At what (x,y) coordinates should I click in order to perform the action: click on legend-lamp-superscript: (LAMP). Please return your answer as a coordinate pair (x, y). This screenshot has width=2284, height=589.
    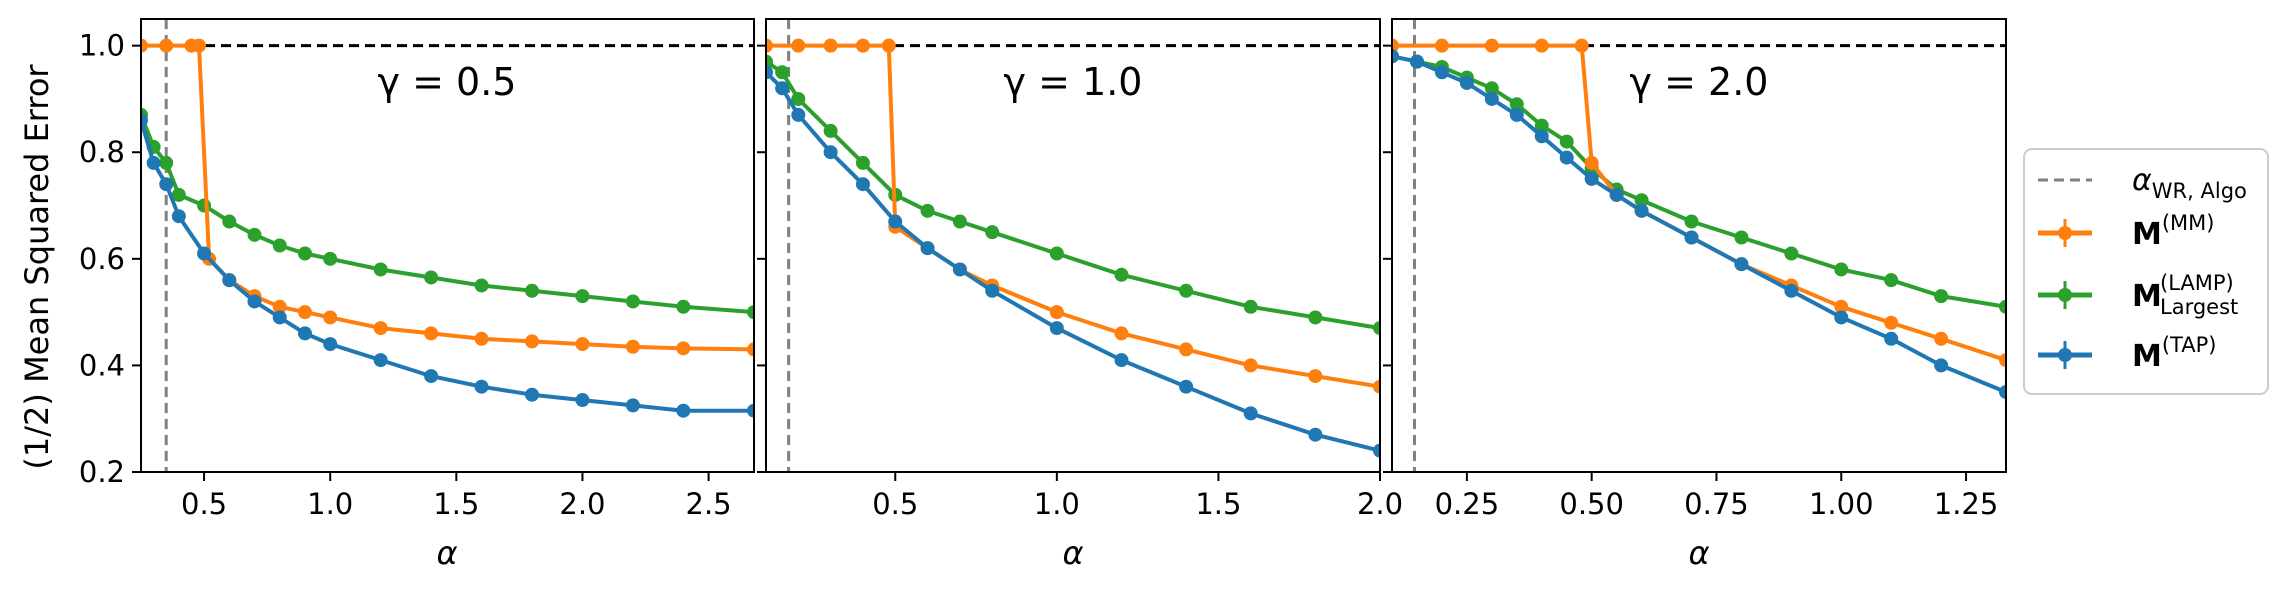
    Looking at the image, I should click on (2197, 283).